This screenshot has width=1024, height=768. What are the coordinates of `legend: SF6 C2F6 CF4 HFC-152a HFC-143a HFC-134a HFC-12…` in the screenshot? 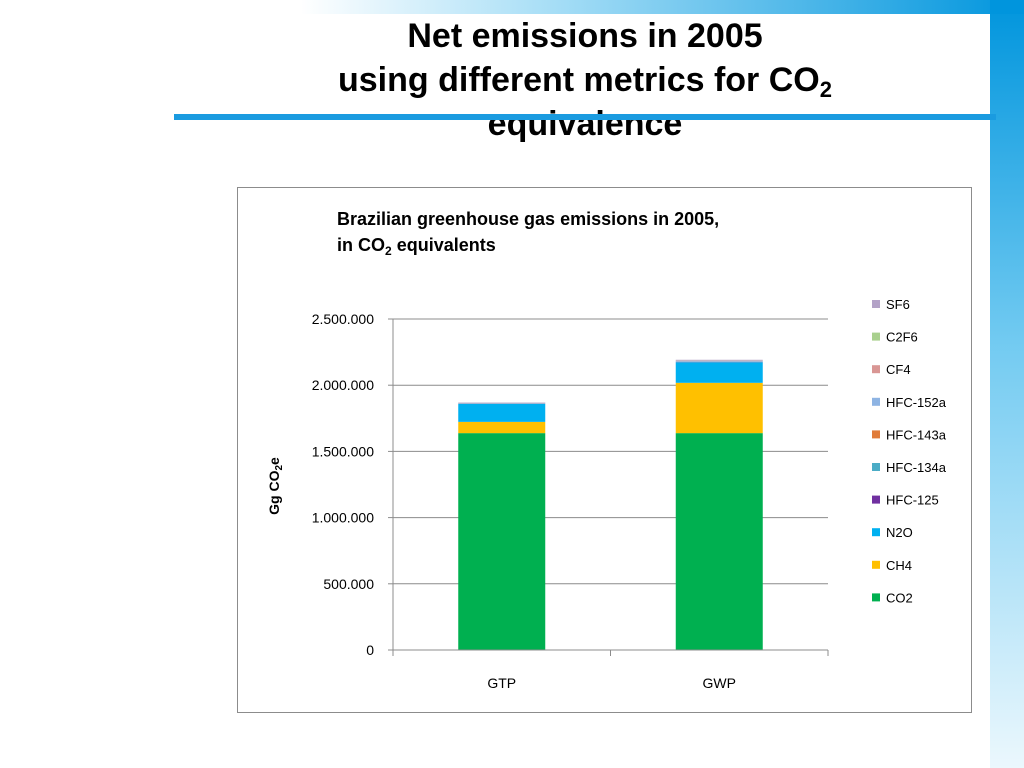 It's located at (909, 451).